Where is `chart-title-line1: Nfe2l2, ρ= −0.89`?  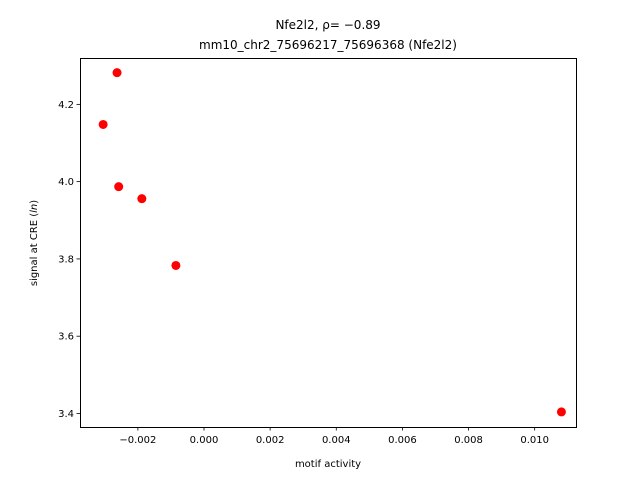
chart-title-line1: Nfe2l2, ρ= −0.89 is located at coordinates (327, 25).